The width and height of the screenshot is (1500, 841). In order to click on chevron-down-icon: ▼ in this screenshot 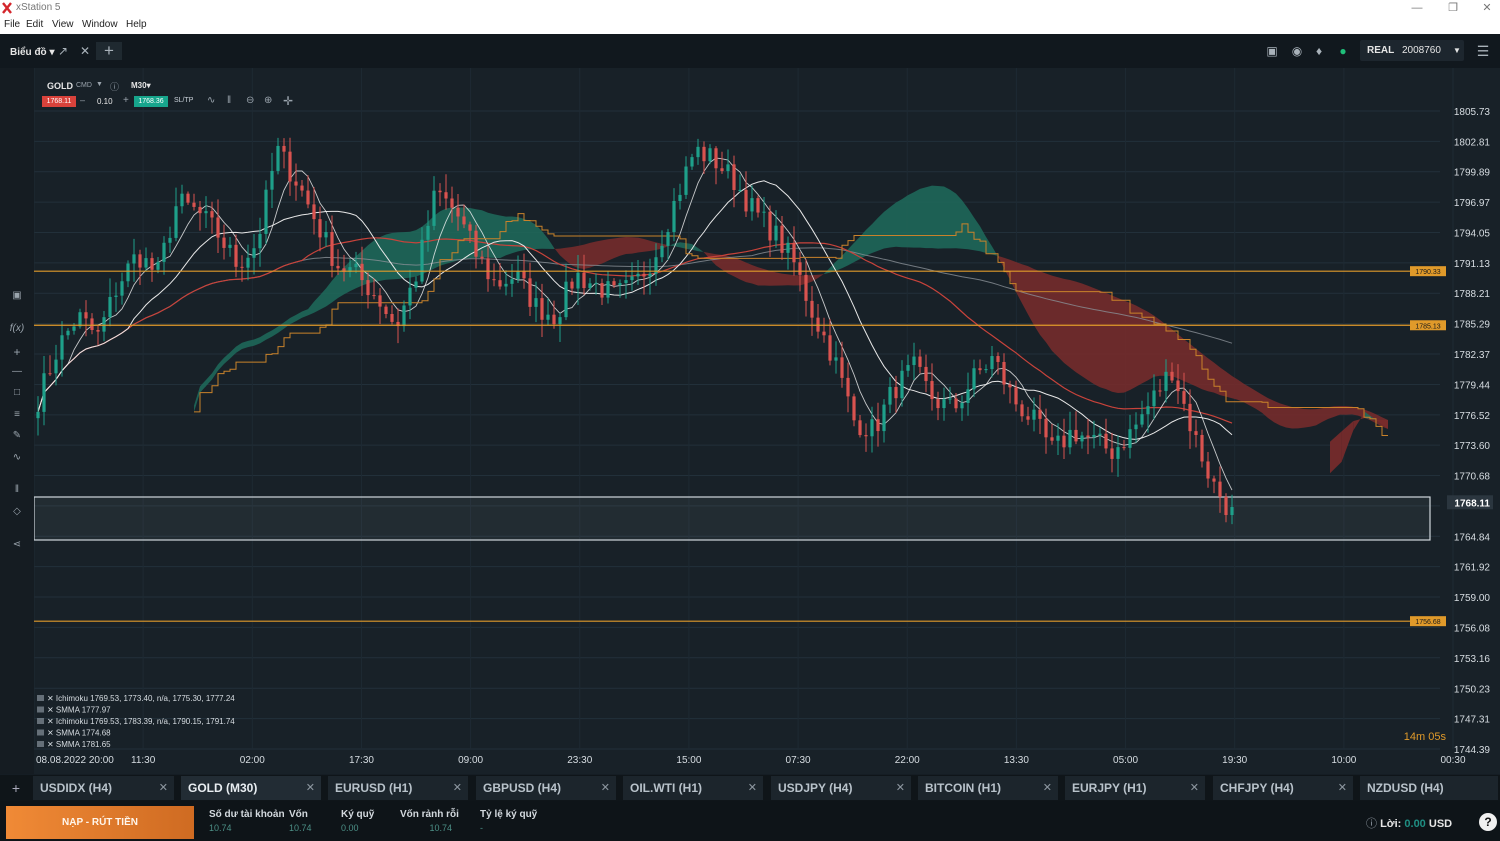, I will do `click(1457, 50)`.